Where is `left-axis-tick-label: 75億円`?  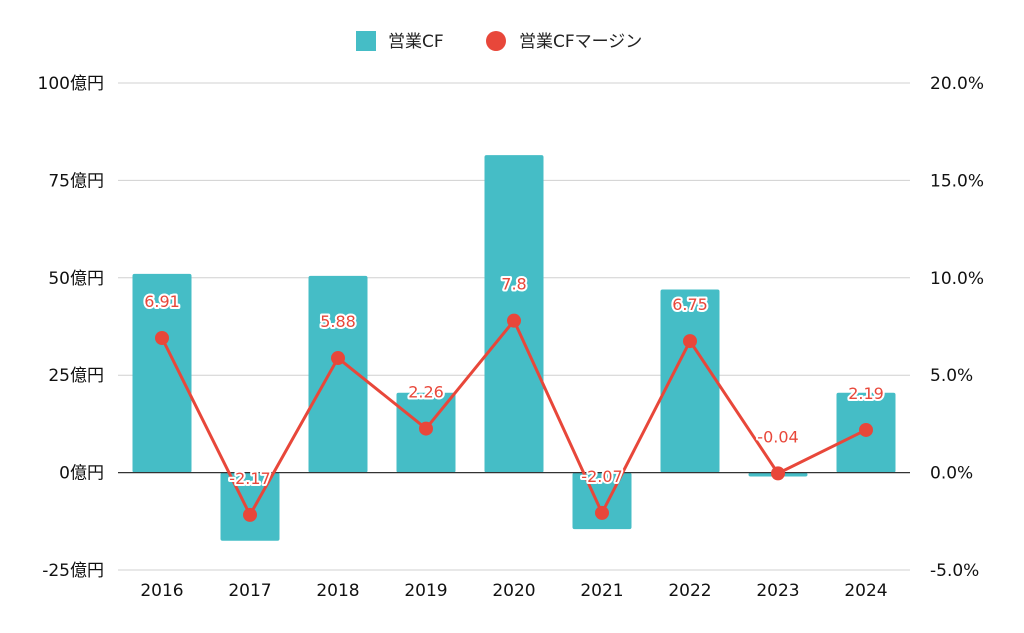
left-axis-tick-label: 75億円 is located at coordinates (76, 181).